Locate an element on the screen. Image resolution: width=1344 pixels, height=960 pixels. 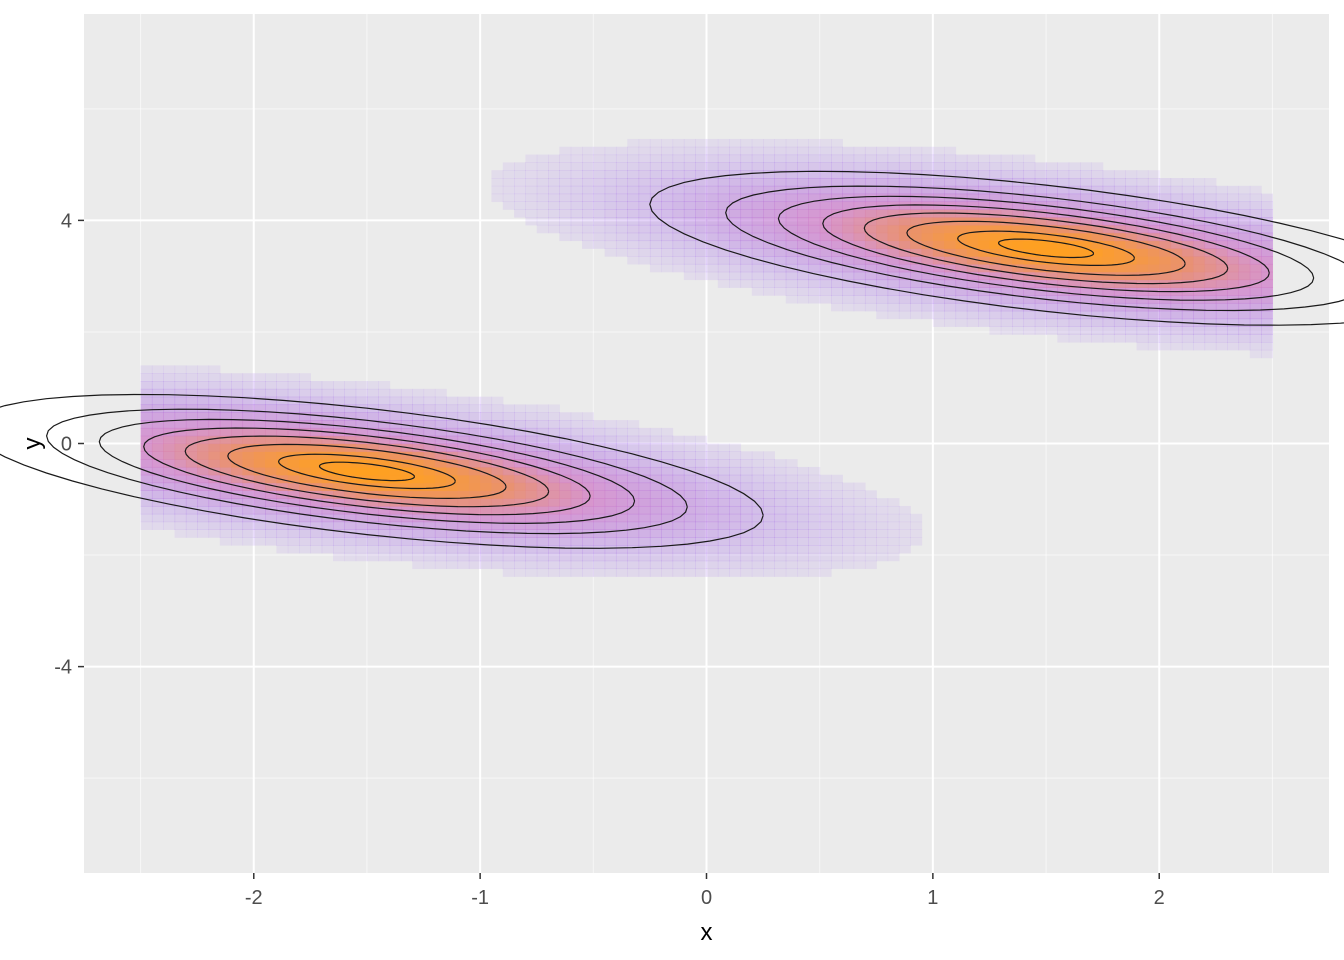
x-axis: -2 -1 0 1 2 is located at coordinates (705, 891).